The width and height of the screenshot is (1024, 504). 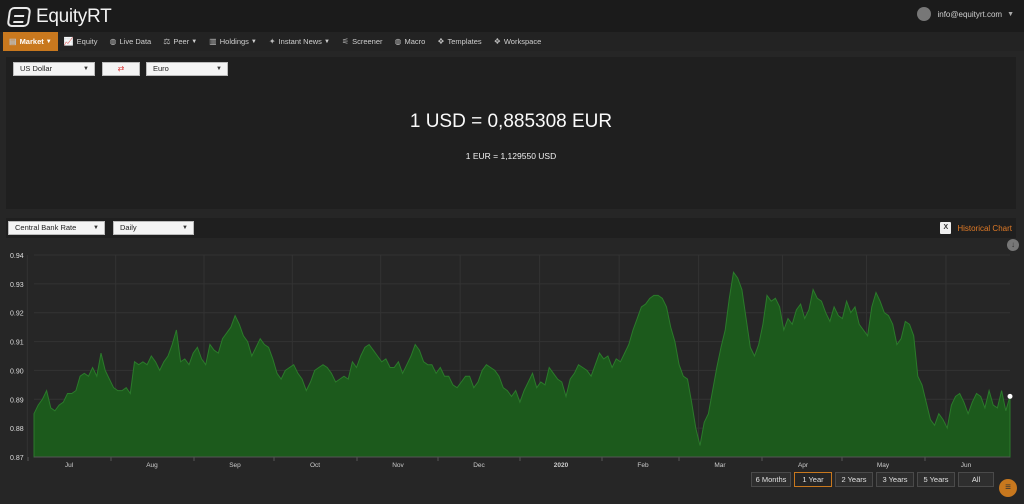 What do you see at coordinates (415, 41) in the screenshot?
I see `nav-label: Macro` at bounding box center [415, 41].